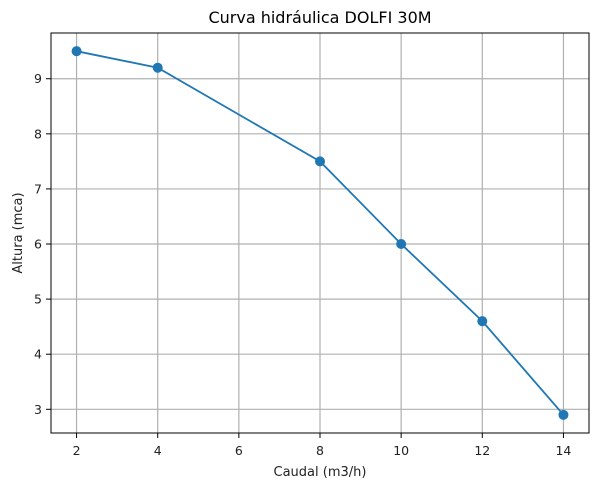 This screenshot has height=490, width=600. Describe the element at coordinates (77, 450) in the screenshot. I see `x-tick-label: 2` at that location.